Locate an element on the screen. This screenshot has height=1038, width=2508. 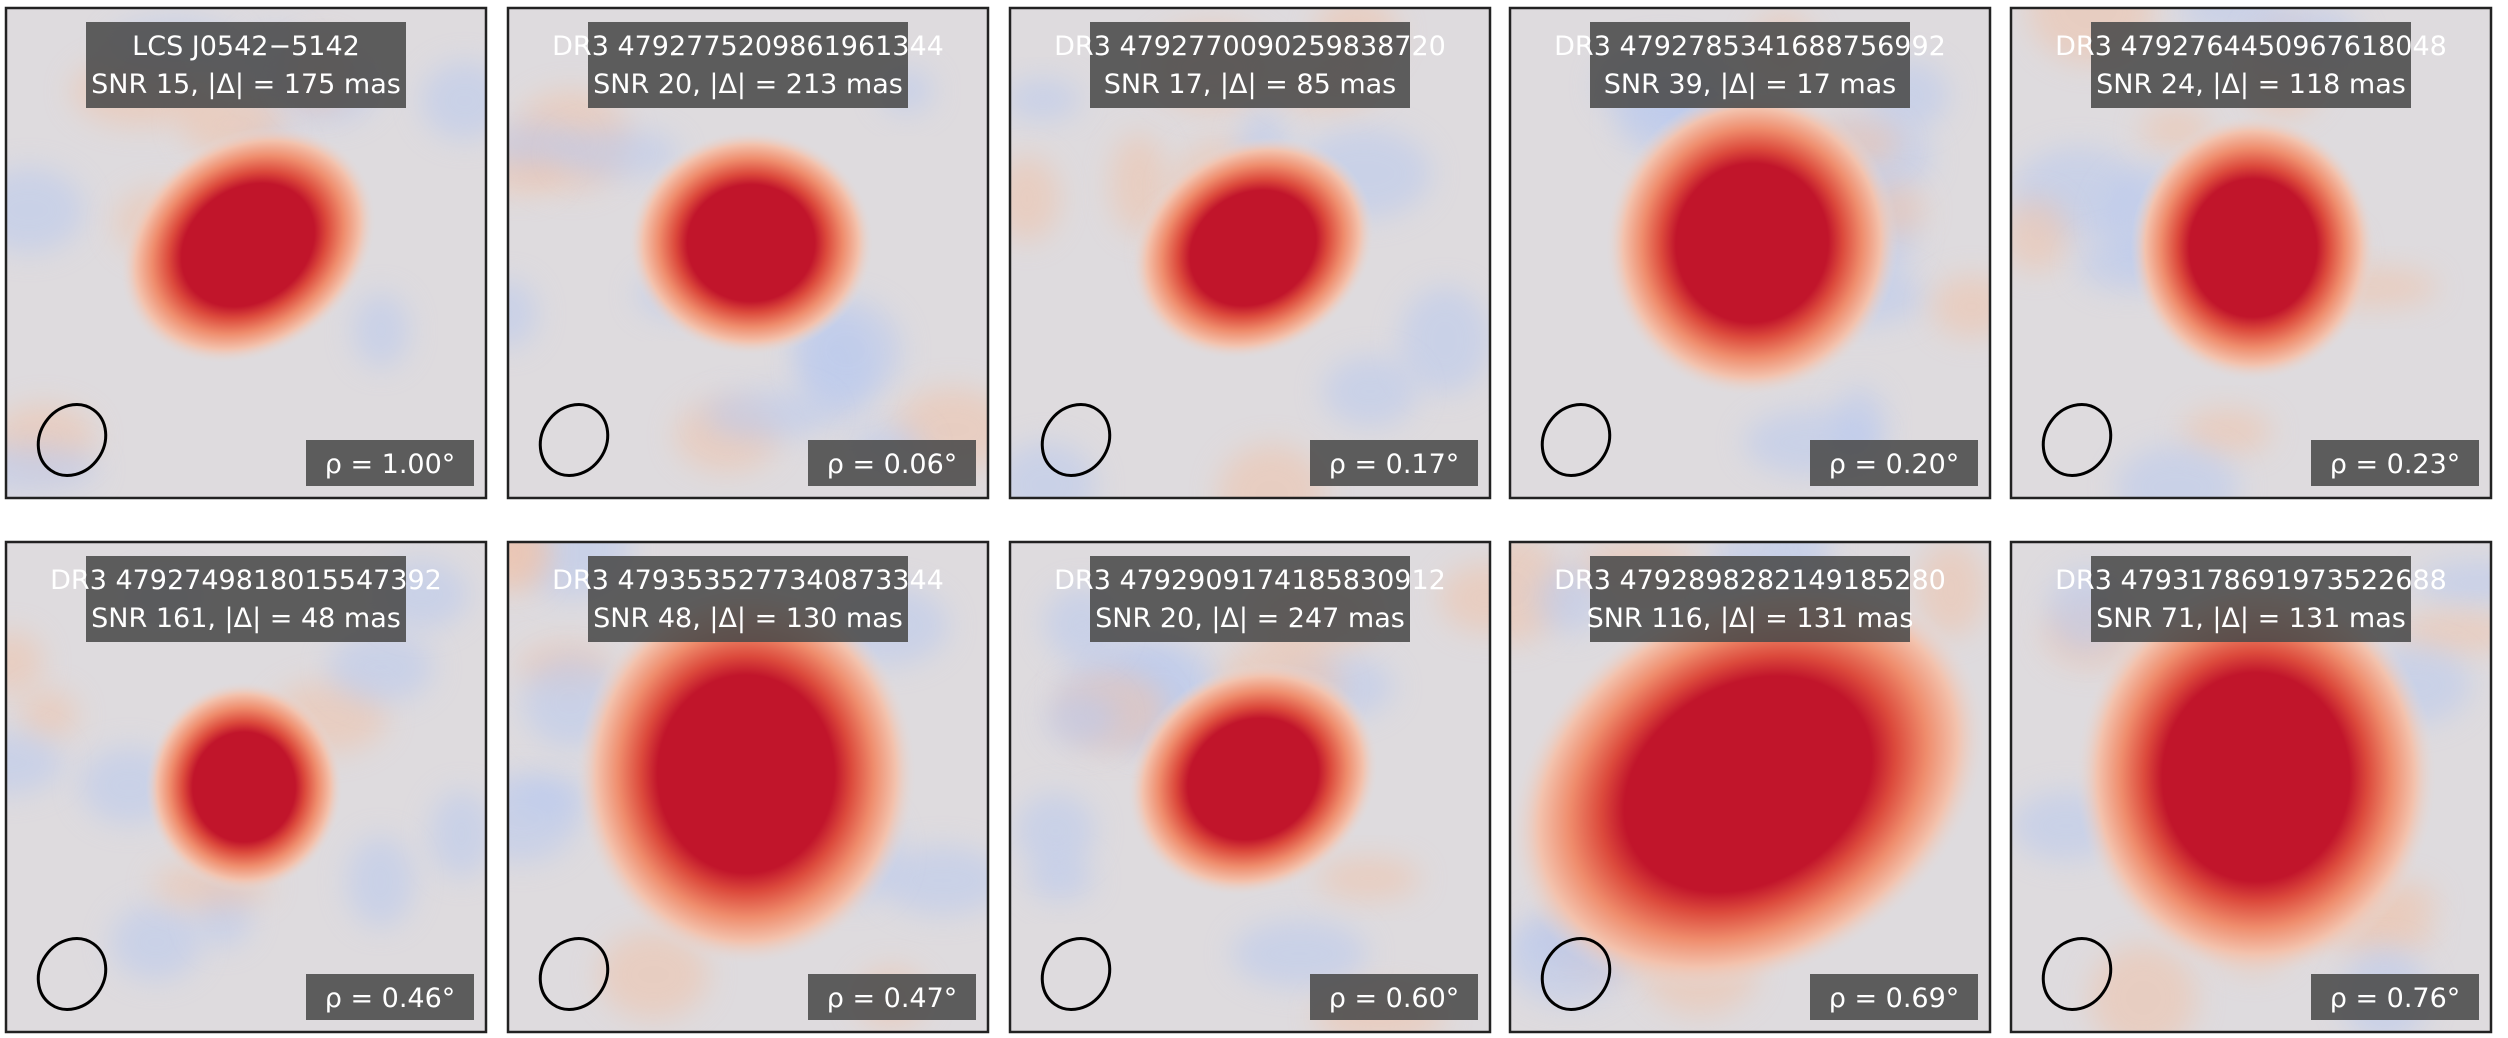
rho-label: ρ = 0.06° is located at coordinates (892, 464).